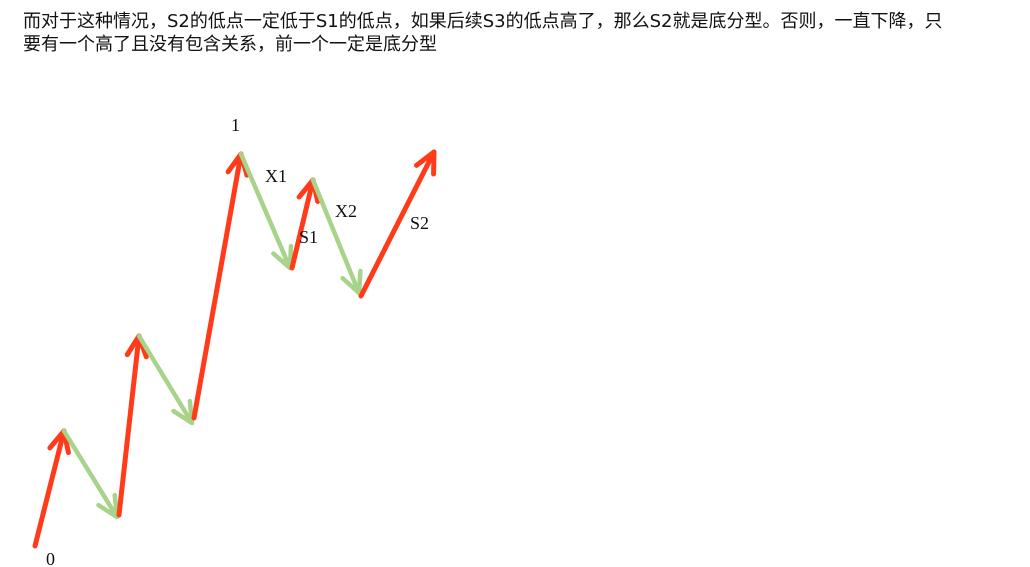 The image size is (1030, 567). I want to click on up-stroke-s2-arrowhead, so click(425, 163).